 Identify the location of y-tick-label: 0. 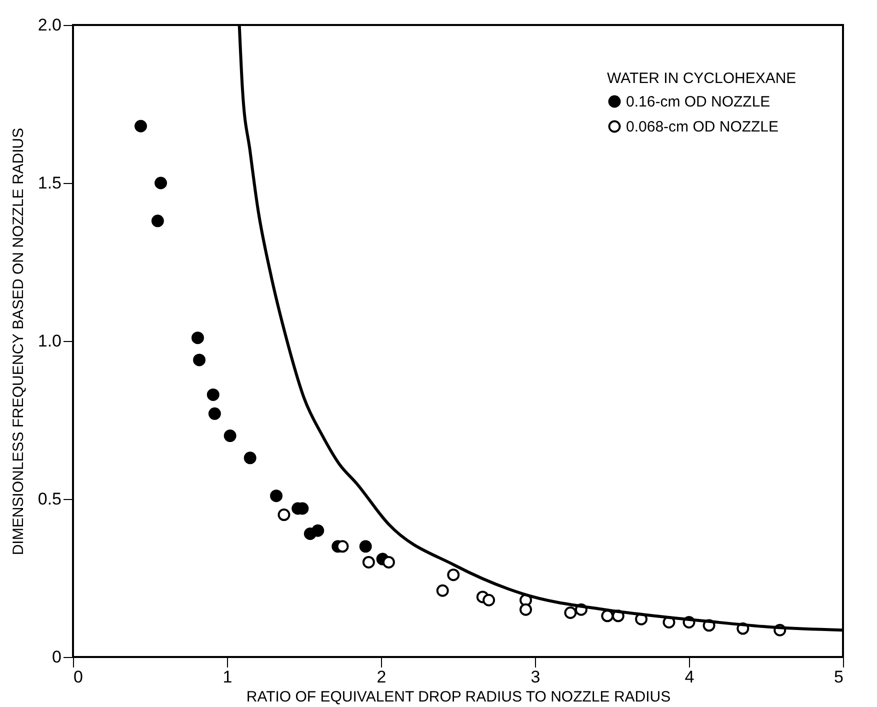
(57, 657).